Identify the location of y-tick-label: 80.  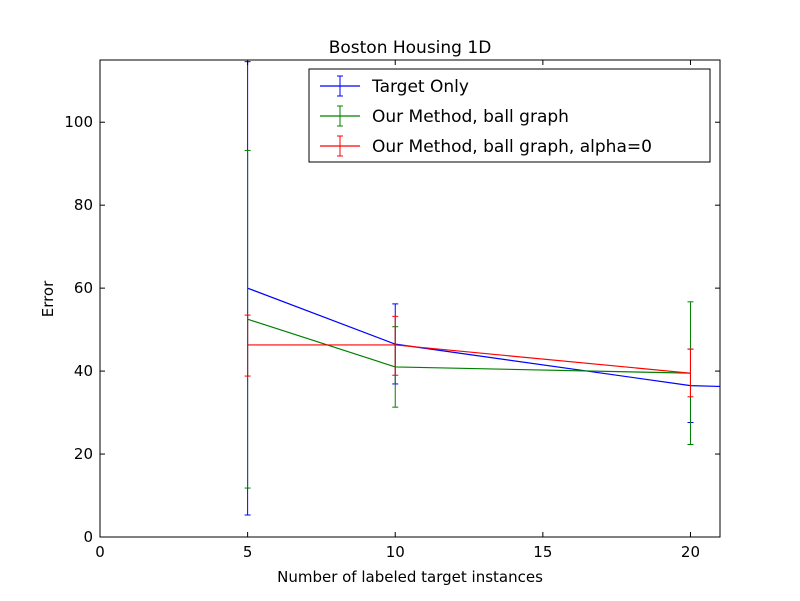
(83, 205).